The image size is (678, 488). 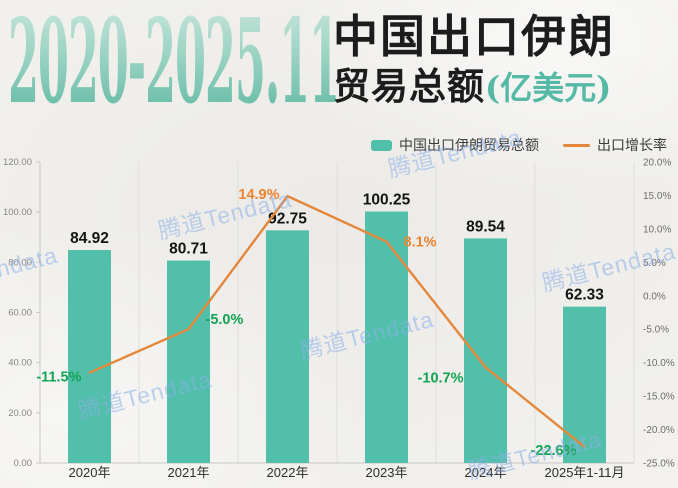 I want to click on page-title: 中国出口伊朗, so click(x=474, y=36).